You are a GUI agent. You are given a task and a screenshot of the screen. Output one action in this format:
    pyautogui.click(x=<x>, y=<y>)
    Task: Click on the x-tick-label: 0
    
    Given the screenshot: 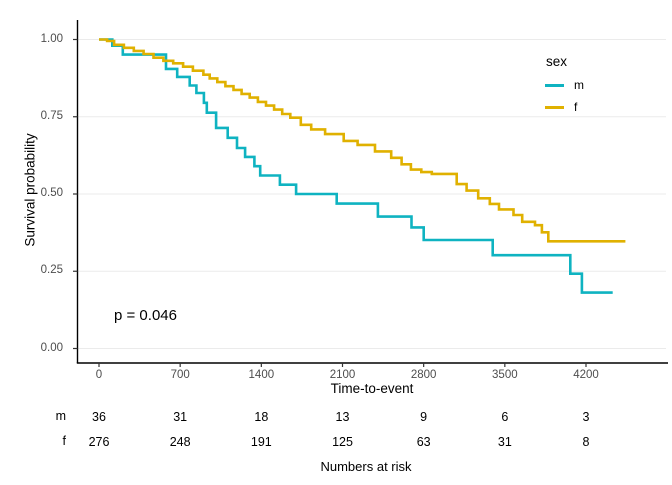 What is the action you would take?
    pyautogui.click(x=99, y=375)
    